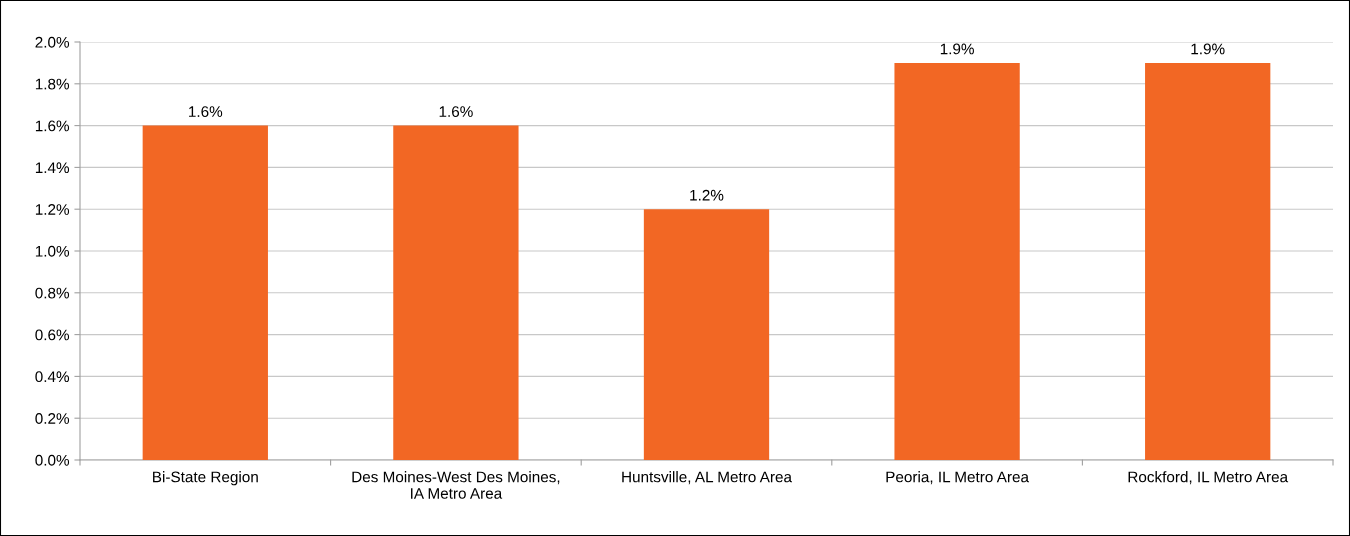  What do you see at coordinates (52, 251) in the screenshot?
I see `y-tick-label: 1.0%` at bounding box center [52, 251].